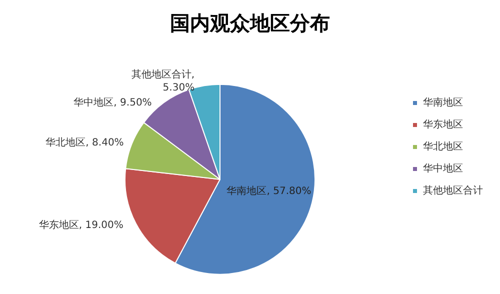 The image size is (500, 294). Describe the element at coordinates (163, 81) in the screenshot. I see `data-label: 其他地区合计, 5.30%` at that location.